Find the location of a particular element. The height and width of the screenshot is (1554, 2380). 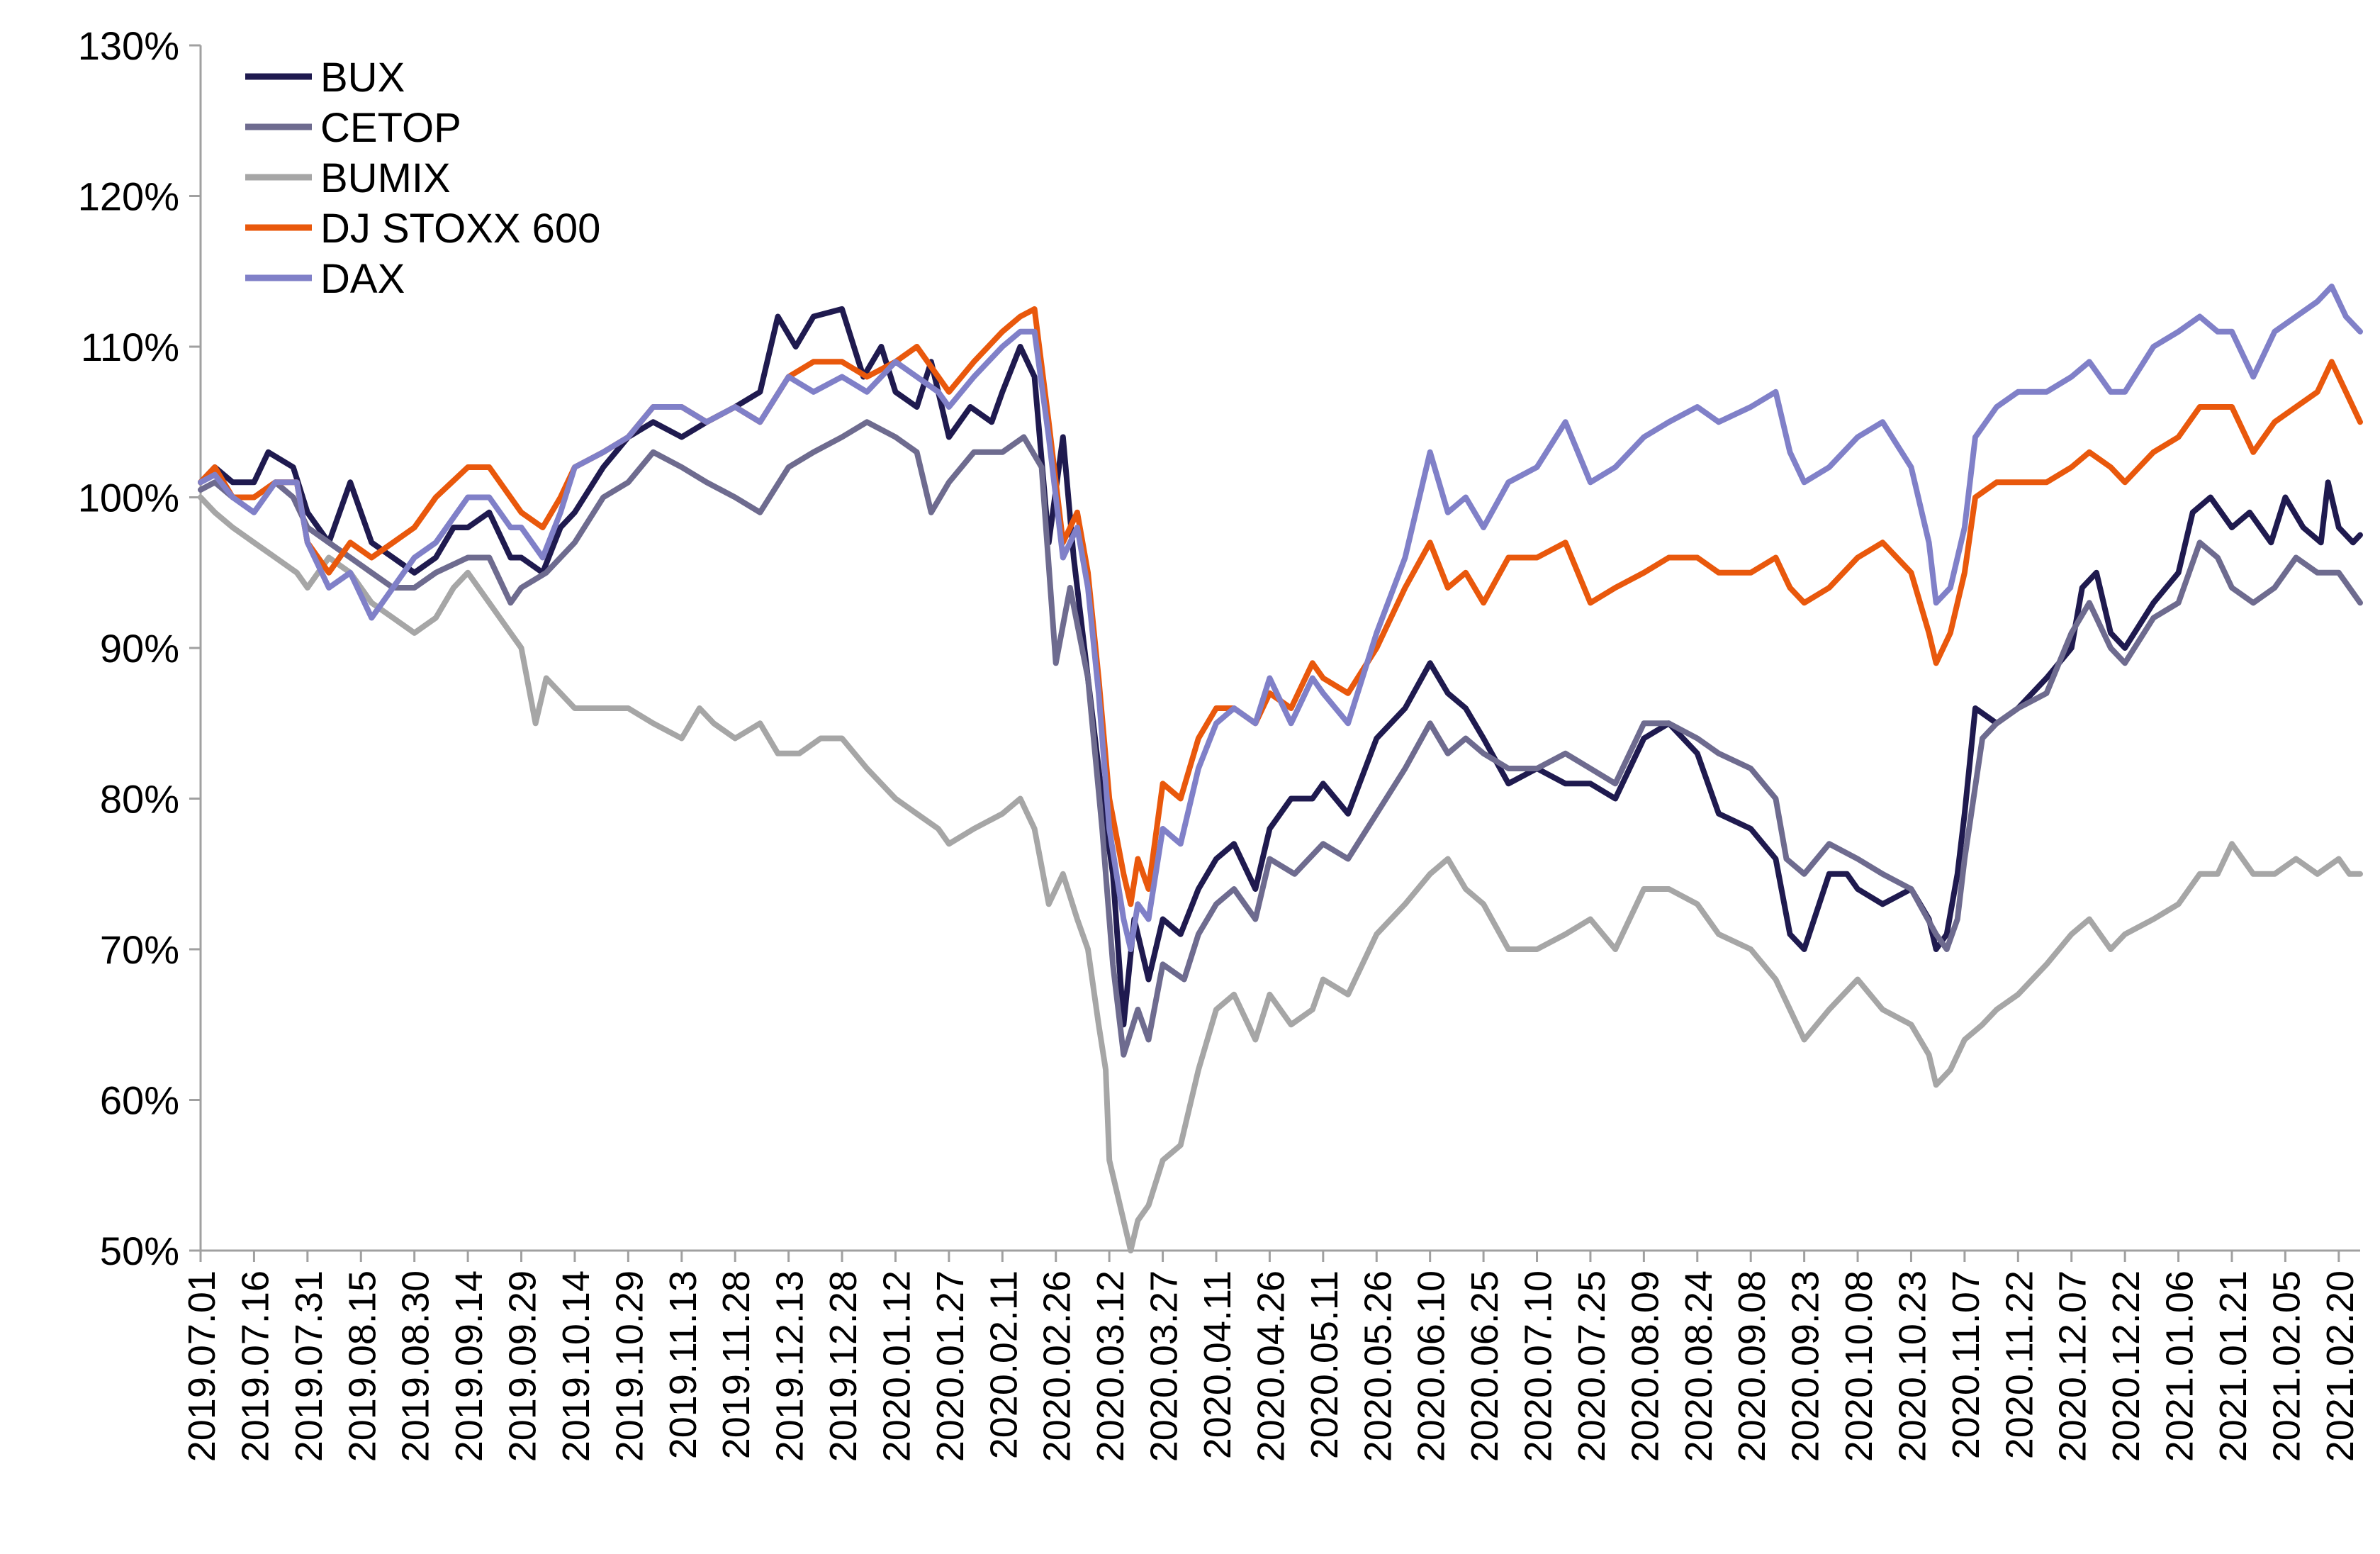

x-tick-label: 2019.09.14 is located at coordinates (469, 1366).